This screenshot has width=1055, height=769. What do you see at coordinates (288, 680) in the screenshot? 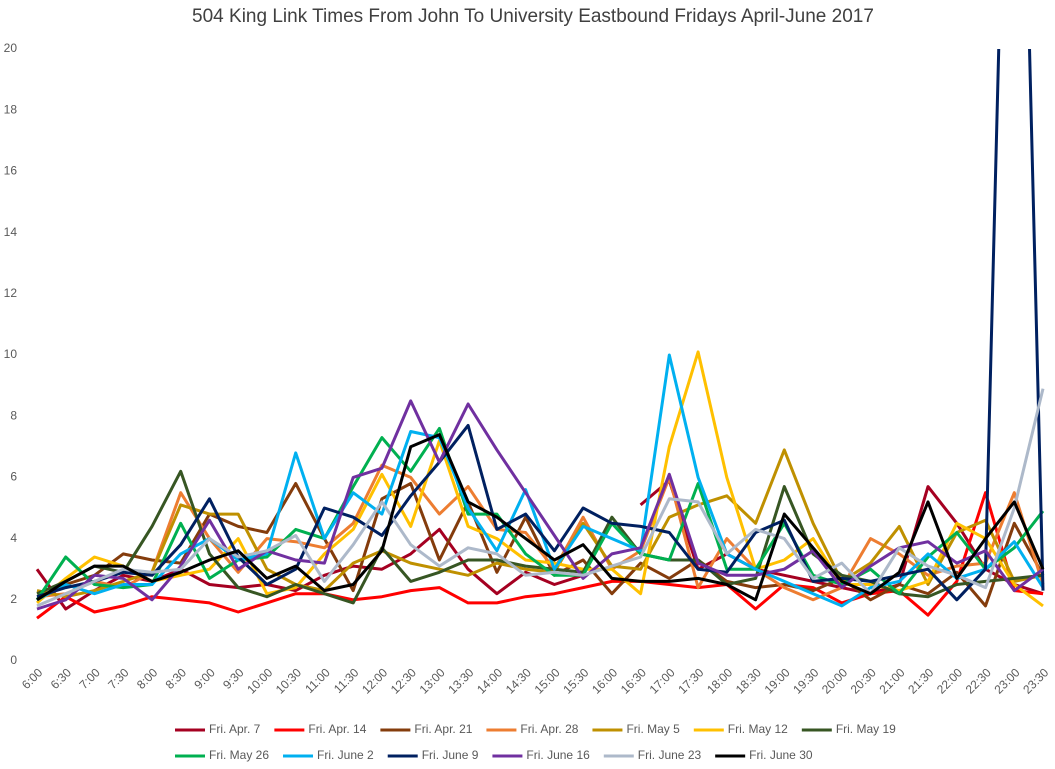
I see `x-tick-label: 10:30` at bounding box center [288, 680].